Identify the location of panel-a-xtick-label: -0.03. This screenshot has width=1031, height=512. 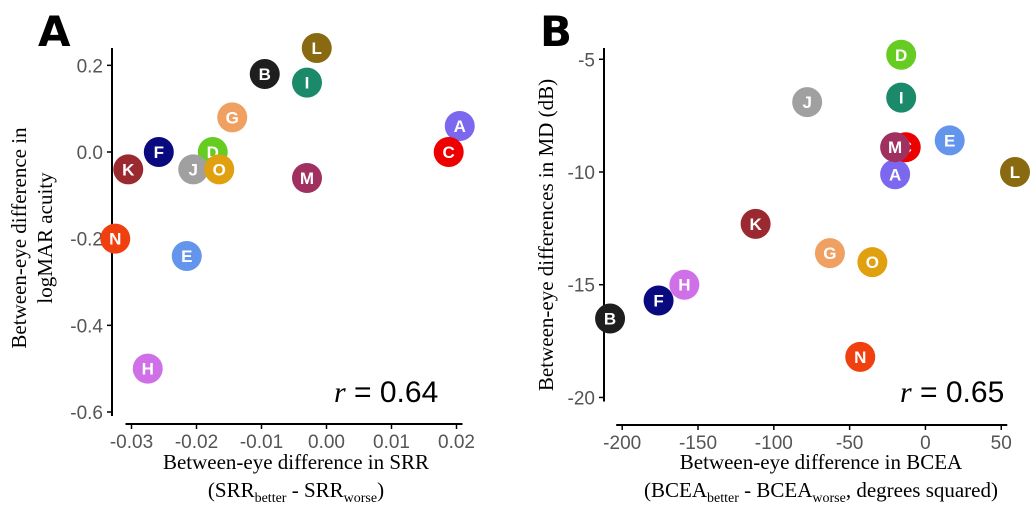
(131, 442).